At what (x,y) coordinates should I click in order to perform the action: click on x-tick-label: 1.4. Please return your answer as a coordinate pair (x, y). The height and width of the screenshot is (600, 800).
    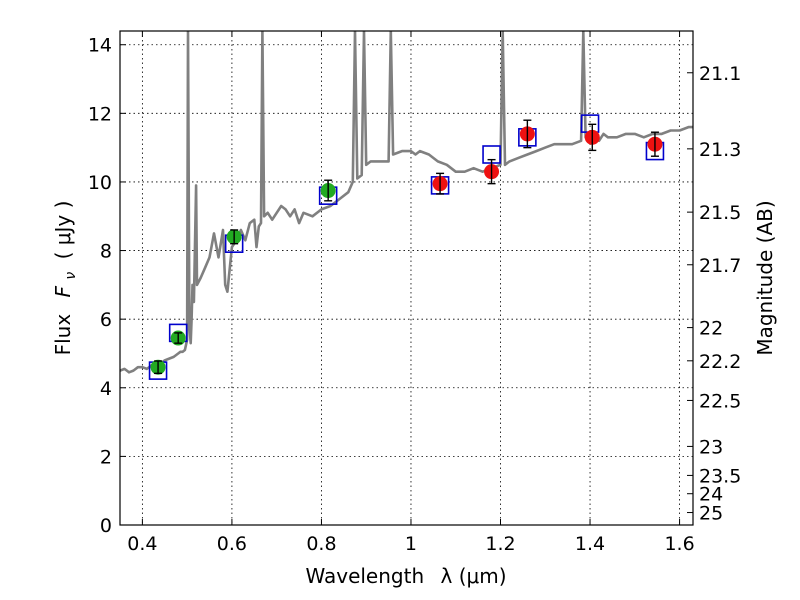
    Looking at the image, I should click on (590, 544).